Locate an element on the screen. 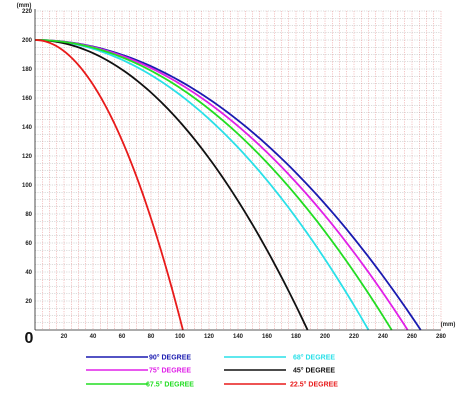 Image resolution: width=470 pixels, height=400 pixels. y-tick-label: 200 is located at coordinates (27, 41).